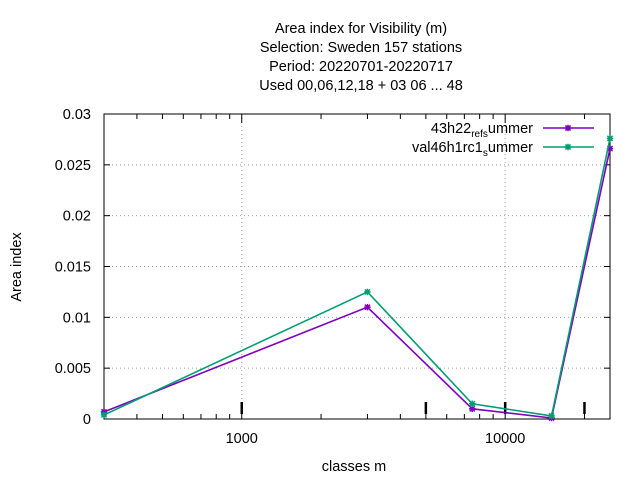 The width and height of the screenshot is (640, 480). Describe the element at coordinates (451, 129) in the screenshot. I see `legend-text-part: 43h22` at that location.